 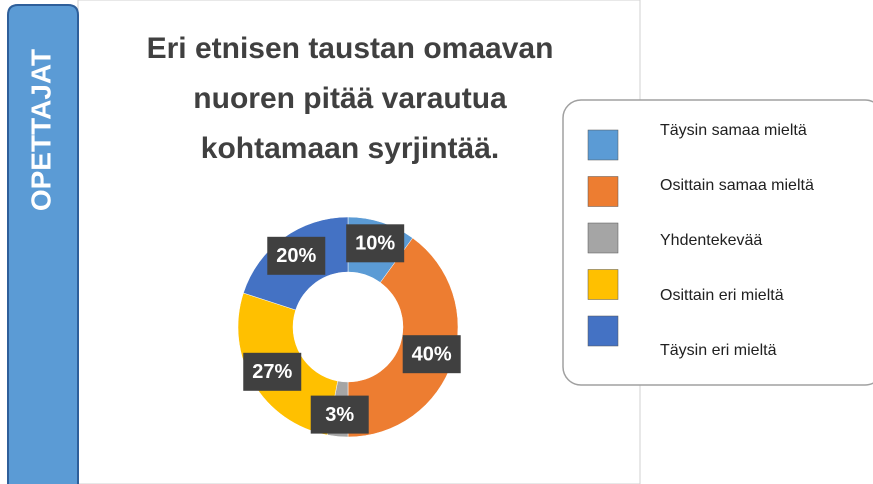 What do you see at coordinates (737, 185) in the screenshot?
I see `legend-label: Osittain samaa mieltä` at bounding box center [737, 185].